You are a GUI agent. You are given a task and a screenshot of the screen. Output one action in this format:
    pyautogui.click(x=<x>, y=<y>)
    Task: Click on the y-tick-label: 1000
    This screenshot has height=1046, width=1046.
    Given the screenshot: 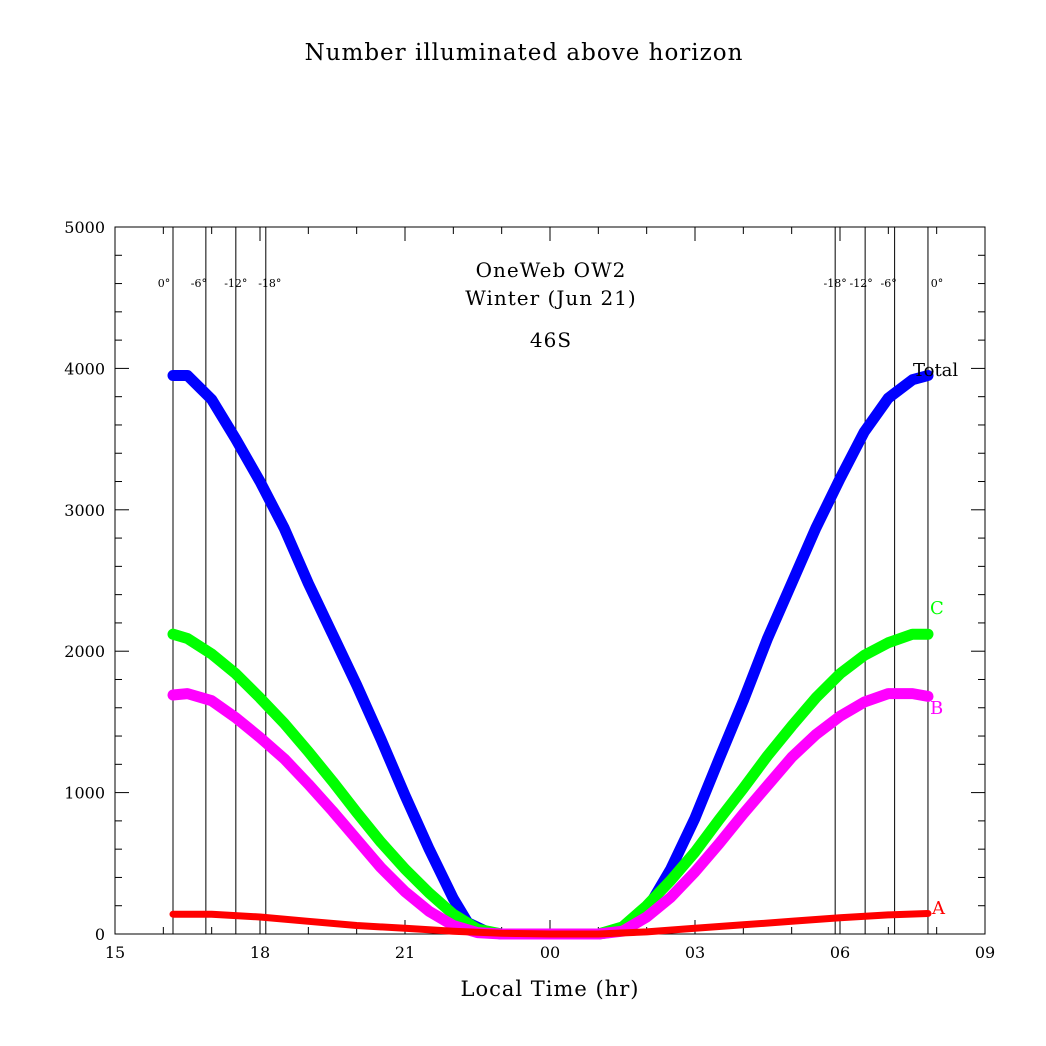 What is the action you would take?
    pyautogui.click(x=84, y=793)
    